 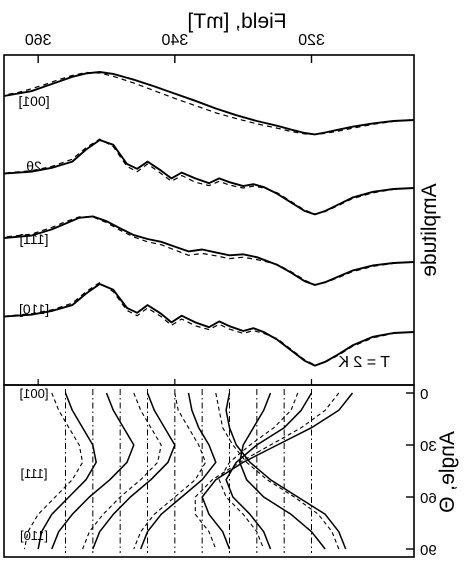 What do you see at coordinates (424, 394) in the screenshot?
I see `angle-tick-label: 0` at bounding box center [424, 394].